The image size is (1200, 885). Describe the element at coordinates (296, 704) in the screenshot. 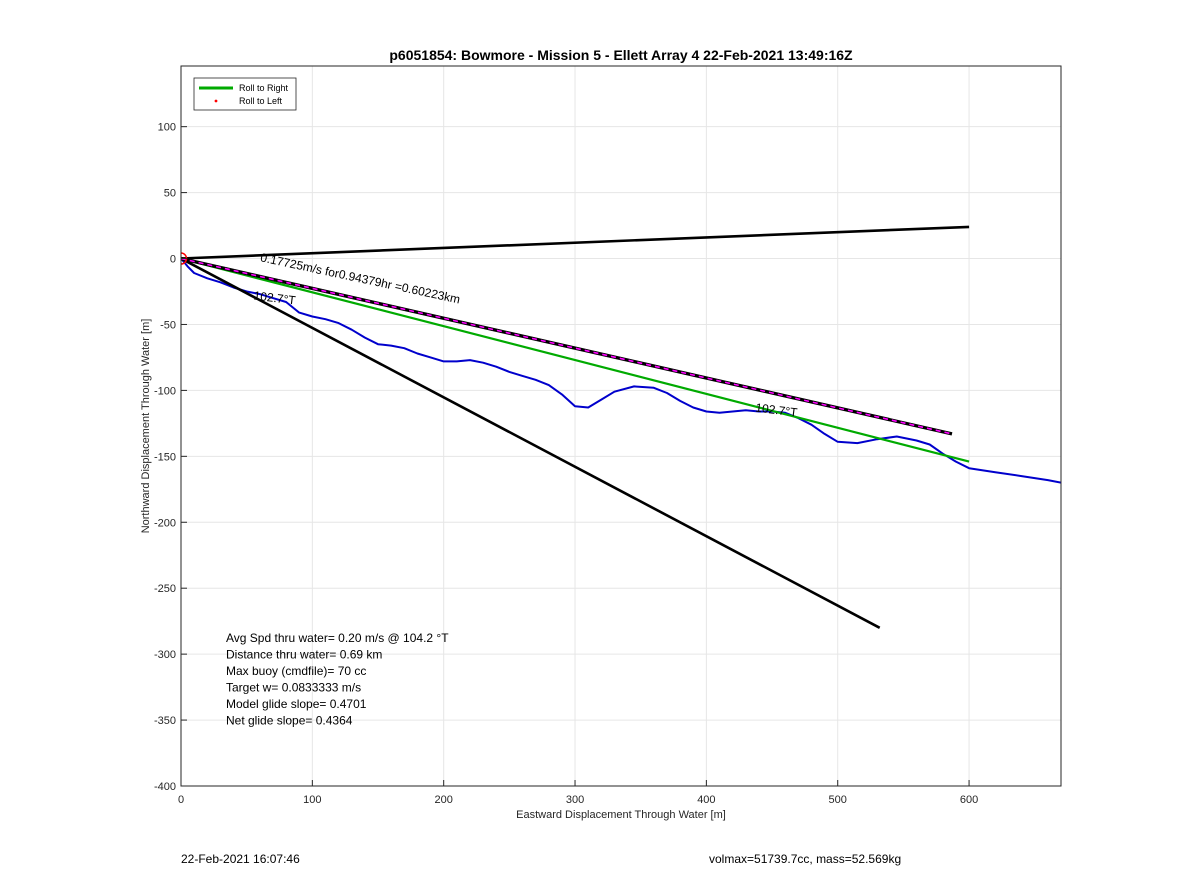

I see `stats-line: Model glide slope= 0.4701` at that location.